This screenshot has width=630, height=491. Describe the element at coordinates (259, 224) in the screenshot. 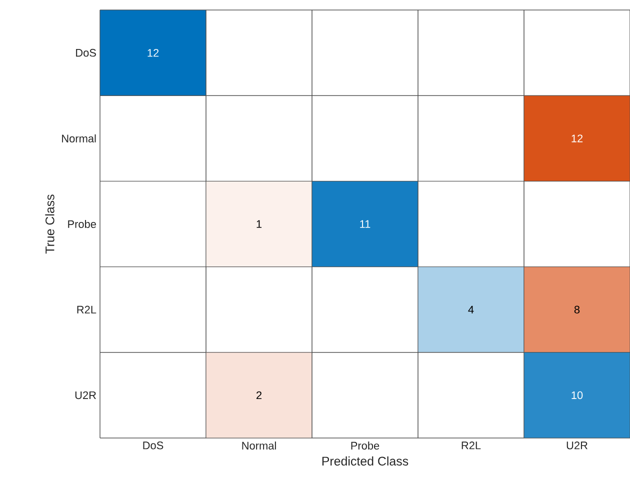

I see `data-label: 1` at that location.